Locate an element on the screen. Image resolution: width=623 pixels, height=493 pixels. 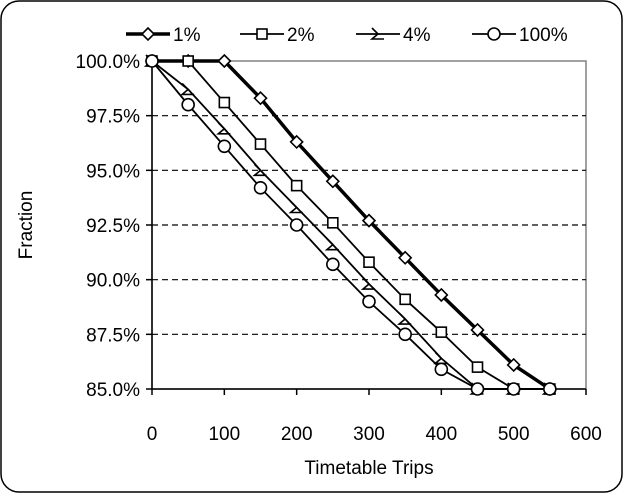
legend-item: 100% is located at coordinates (520, 35).